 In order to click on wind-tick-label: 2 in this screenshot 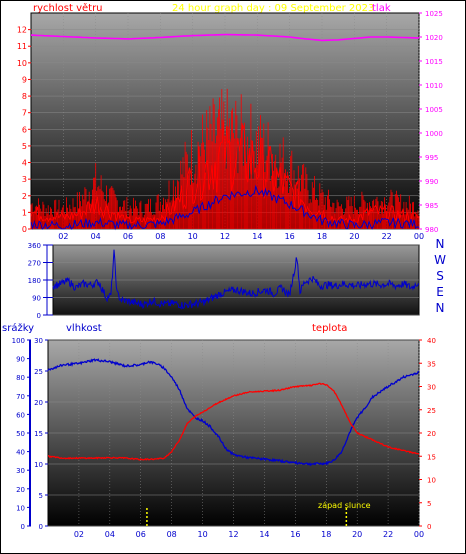, I will do `click(24, 196)`.